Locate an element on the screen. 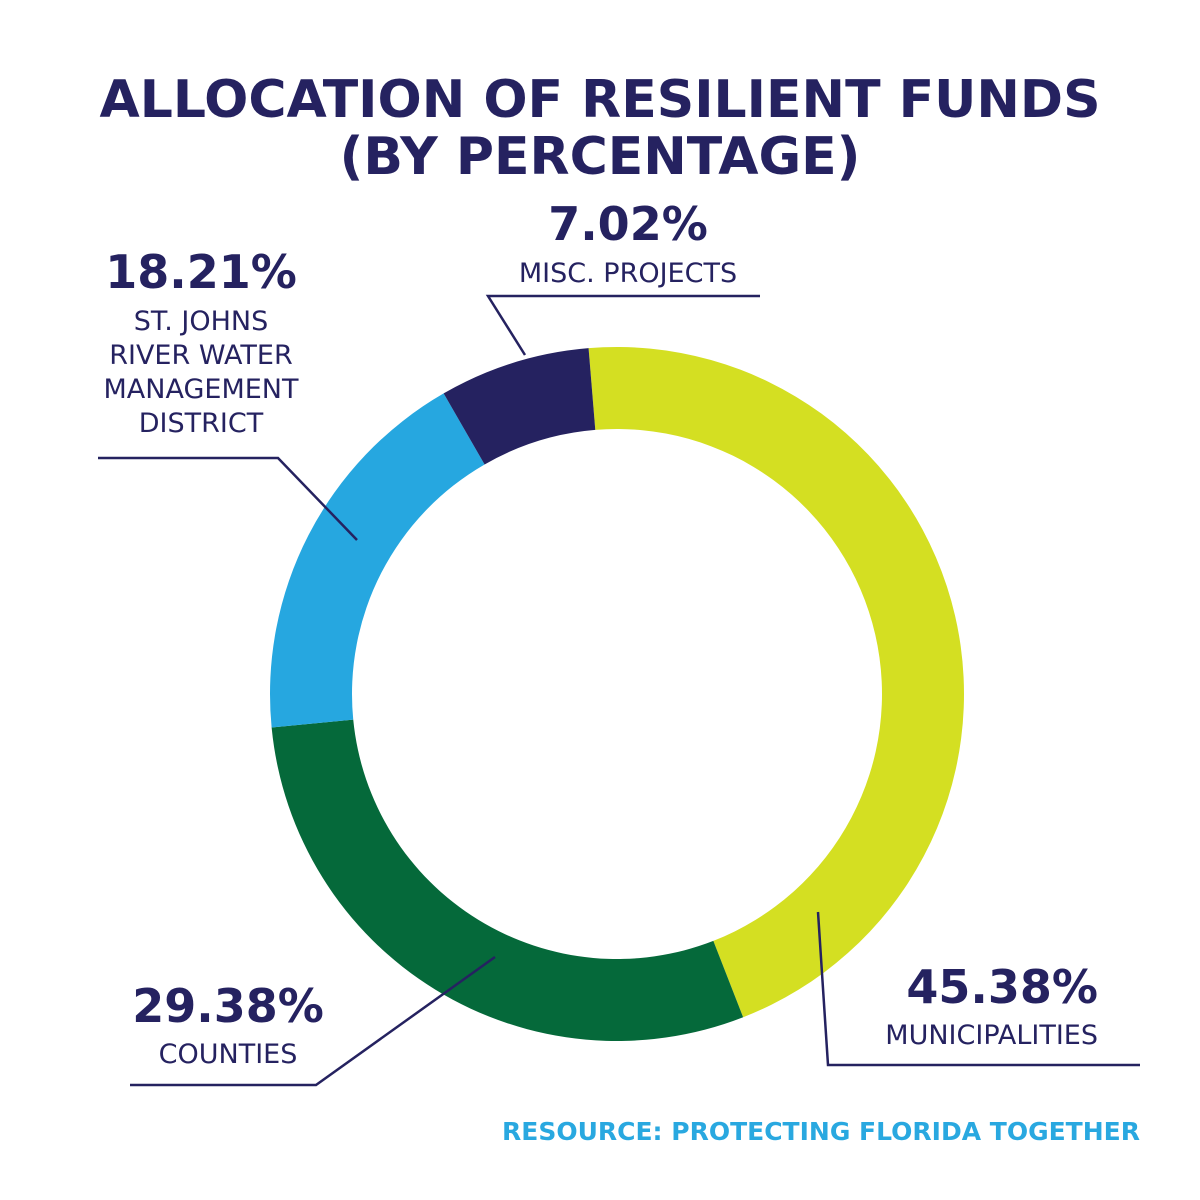 The height and width of the screenshot is (1200, 1200). slice-name-label-1-line-0: COUNTIES is located at coordinates (228, 1054).